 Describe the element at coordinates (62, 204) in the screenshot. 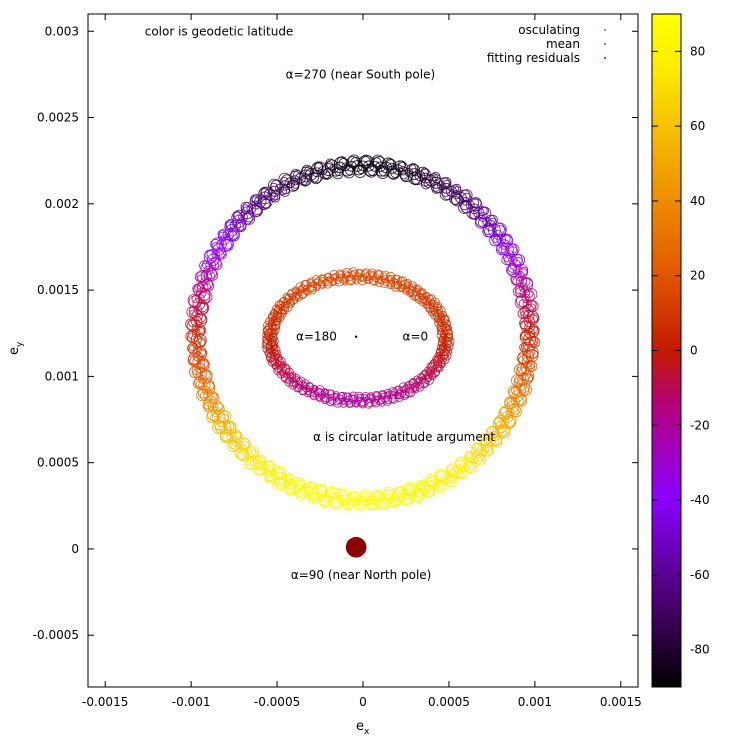

I see `y-tick-label: 0.002` at that location.